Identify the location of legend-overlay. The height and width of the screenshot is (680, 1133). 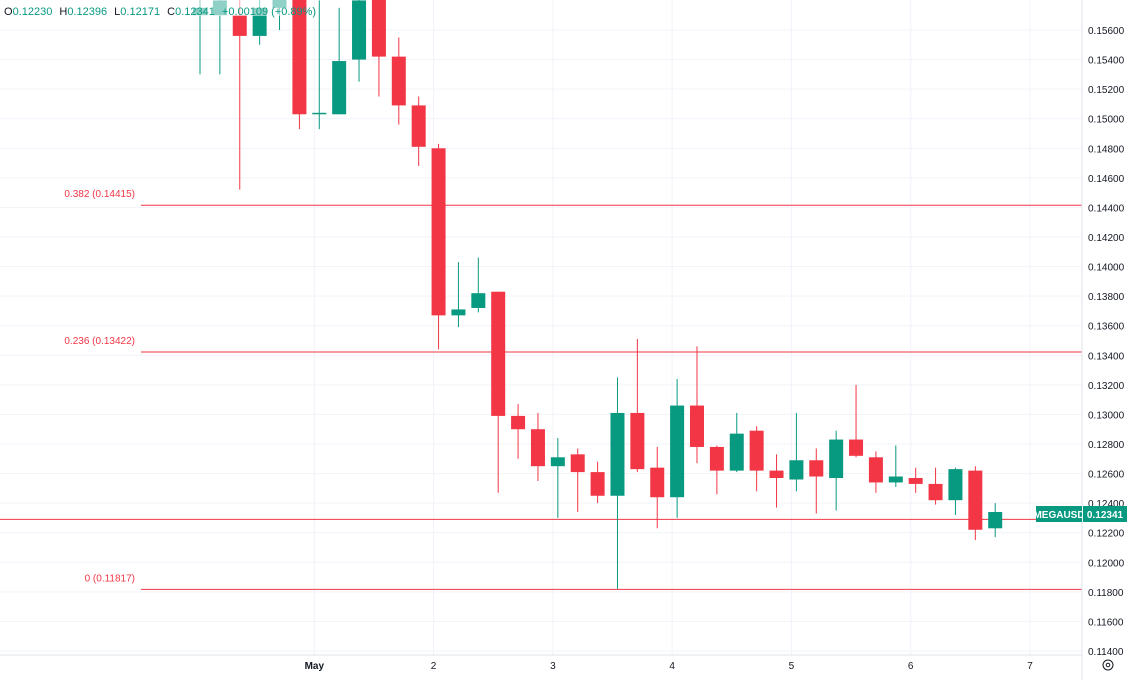
(145, 8).